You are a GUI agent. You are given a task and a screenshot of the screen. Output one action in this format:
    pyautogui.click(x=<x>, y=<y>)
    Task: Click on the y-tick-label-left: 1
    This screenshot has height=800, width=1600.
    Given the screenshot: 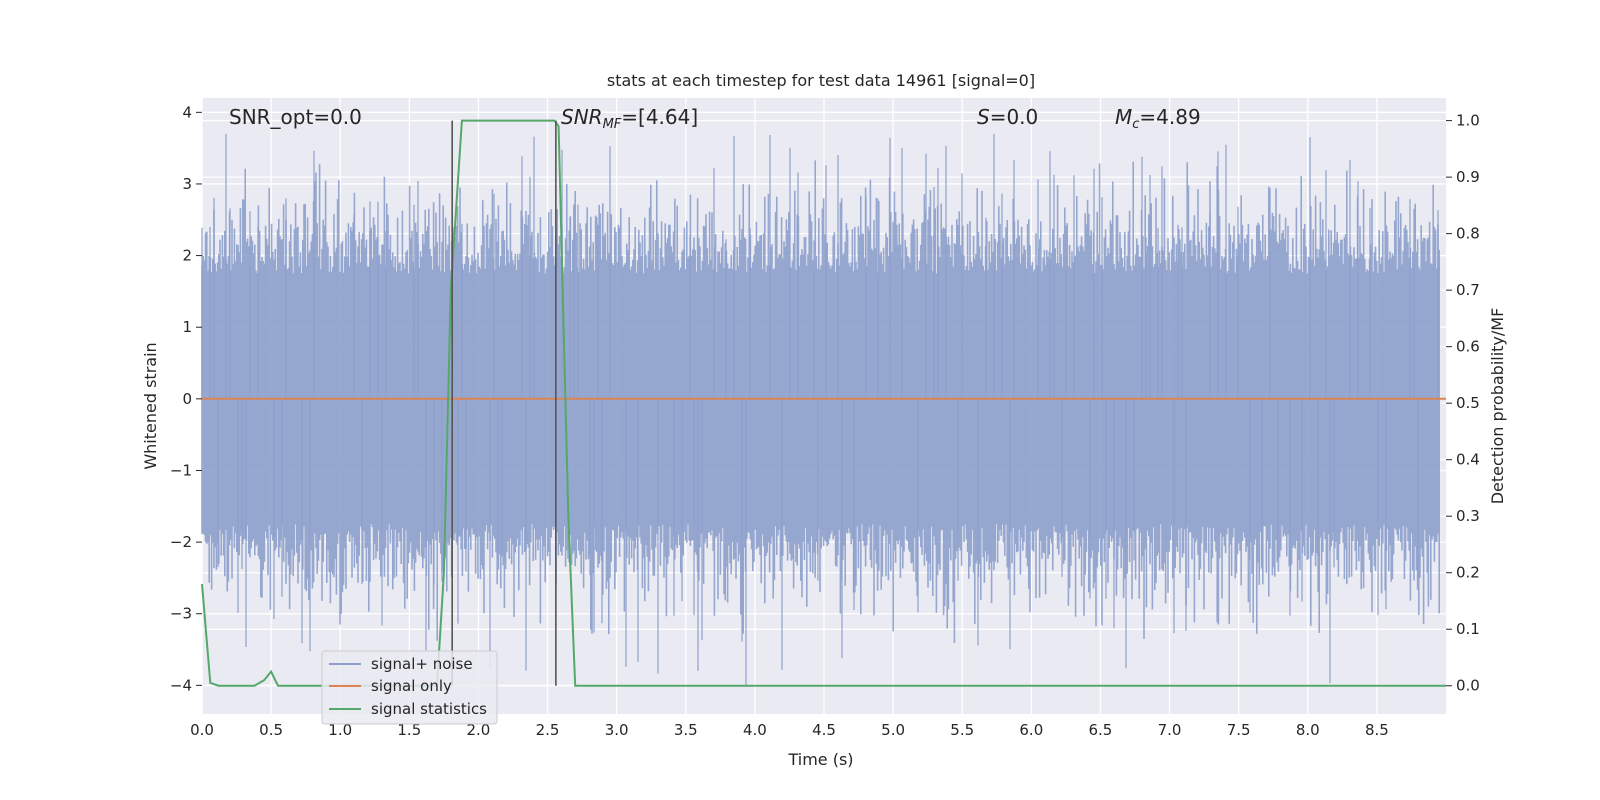 What is the action you would take?
    pyautogui.click(x=187, y=327)
    